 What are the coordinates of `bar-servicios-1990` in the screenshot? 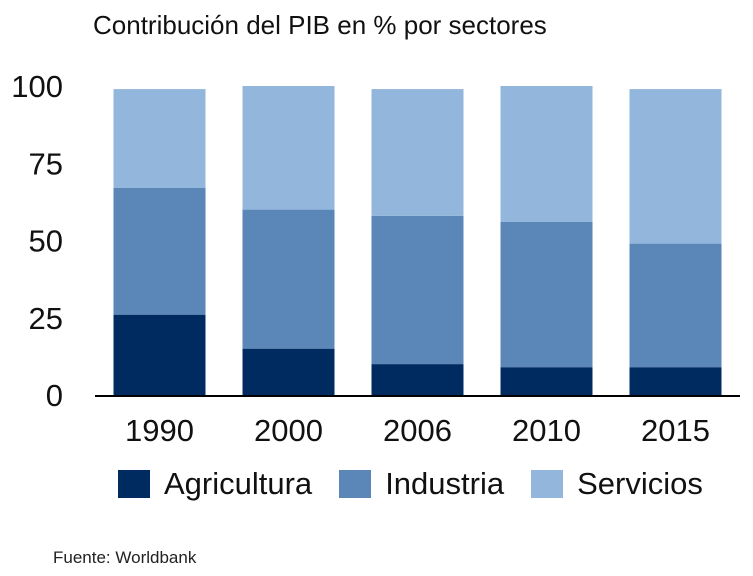 It's located at (159, 138).